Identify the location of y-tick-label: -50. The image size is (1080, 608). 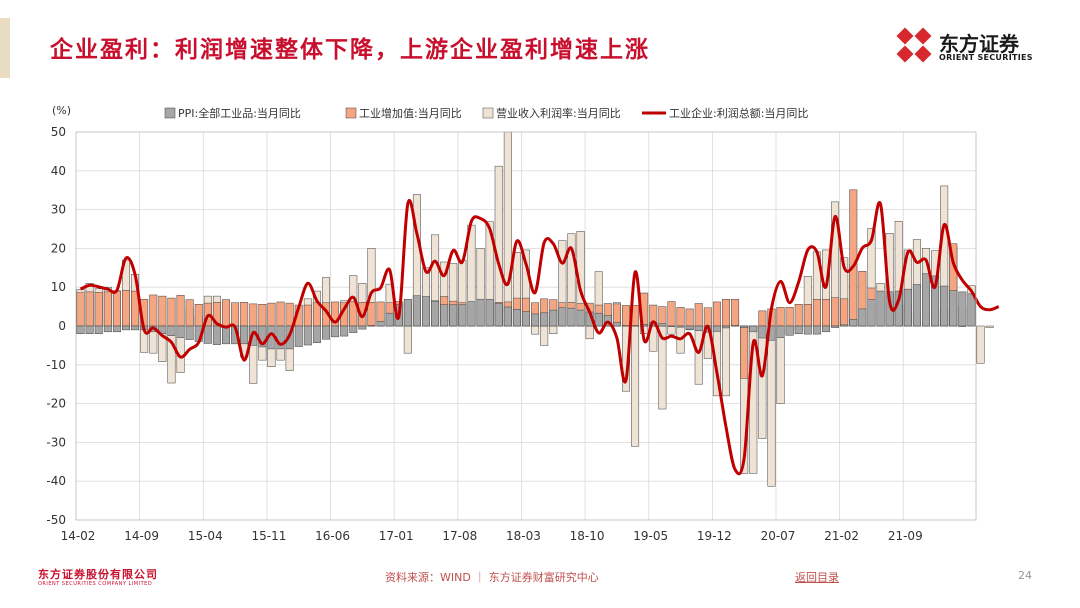
(56, 520).